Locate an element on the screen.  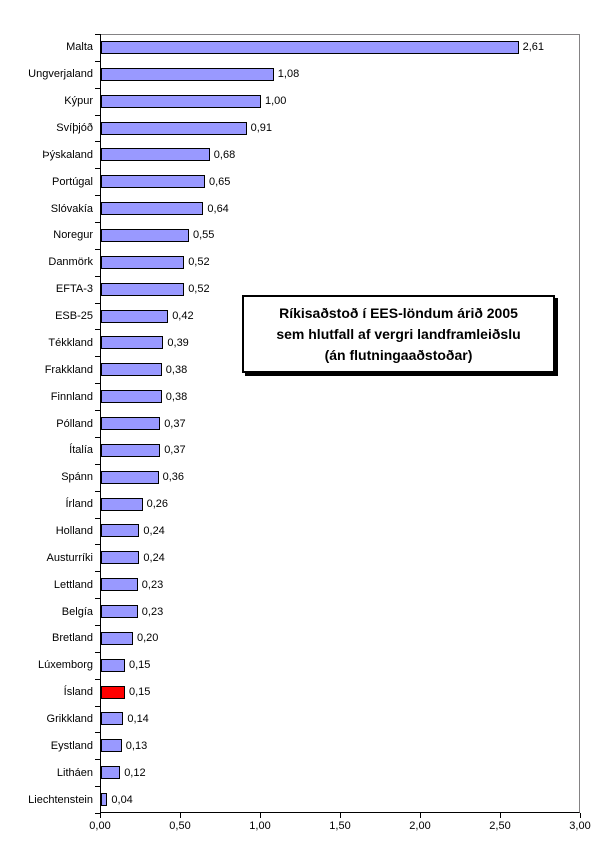
value-label: 0,20 is located at coordinates (148, 638).